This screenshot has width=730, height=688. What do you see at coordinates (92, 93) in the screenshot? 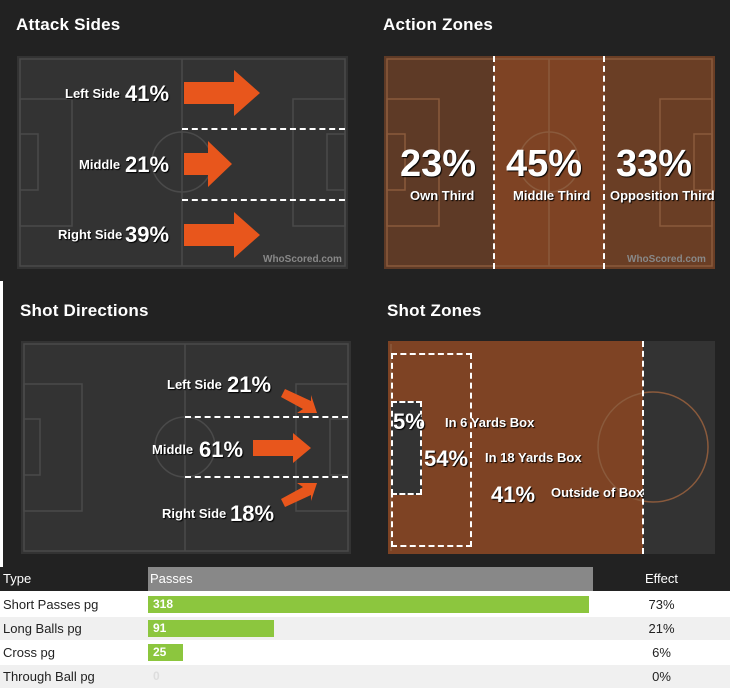
I see `attack-left-label: Left Side` at bounding box center [92, 93].